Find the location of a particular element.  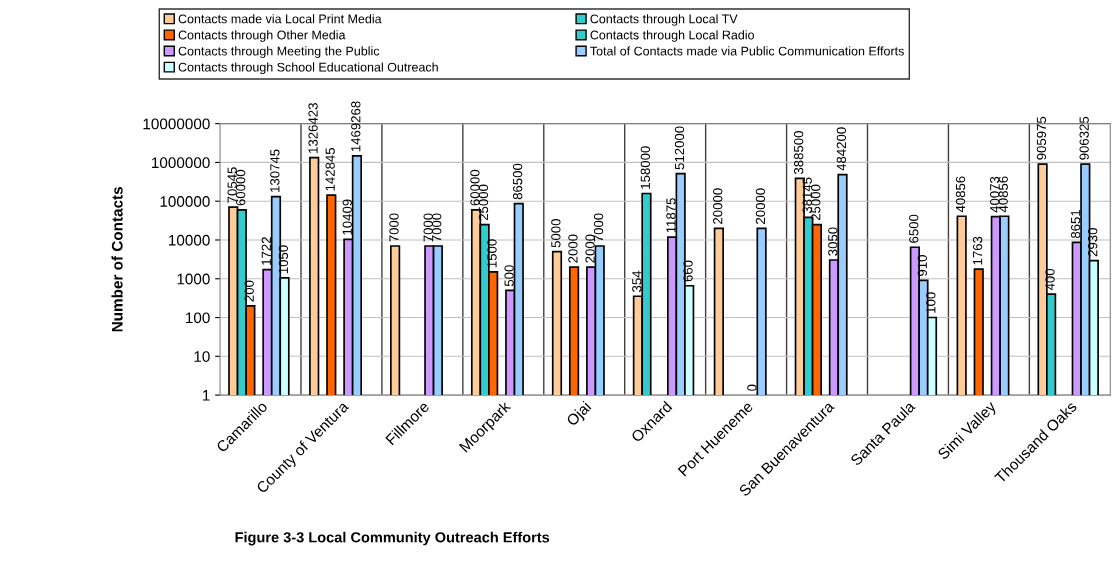

data-label: 130745 is located at coordinates (275, 170).